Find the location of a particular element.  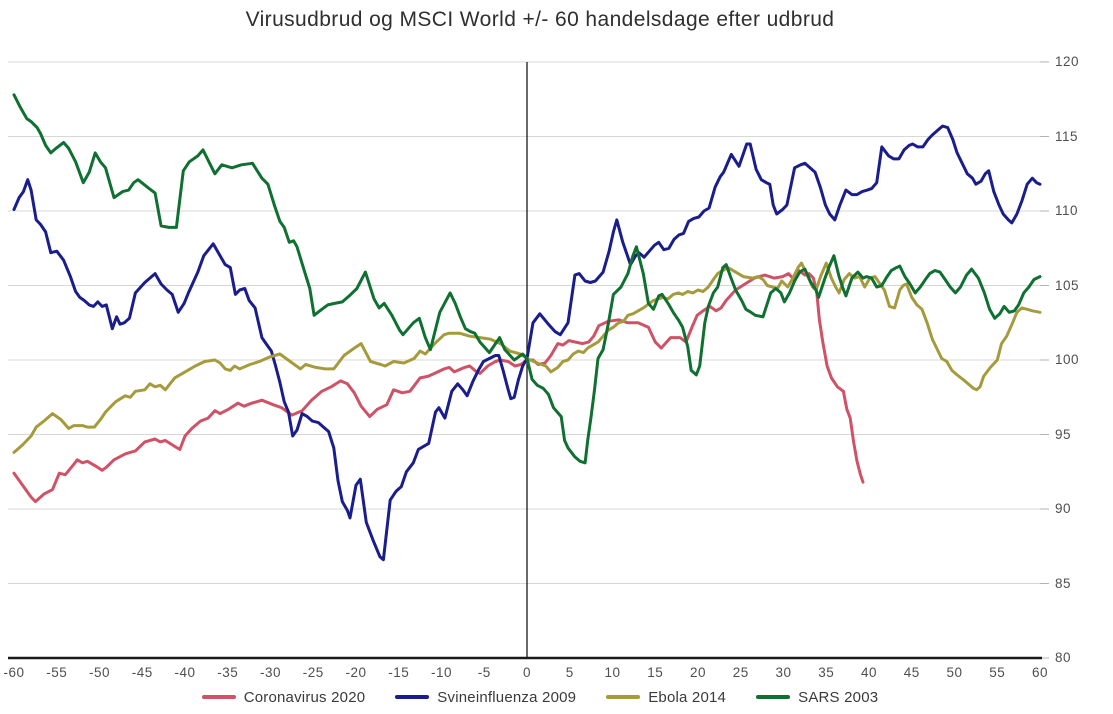

y-tick-label: 90 is located at coordinates (1063, 508).